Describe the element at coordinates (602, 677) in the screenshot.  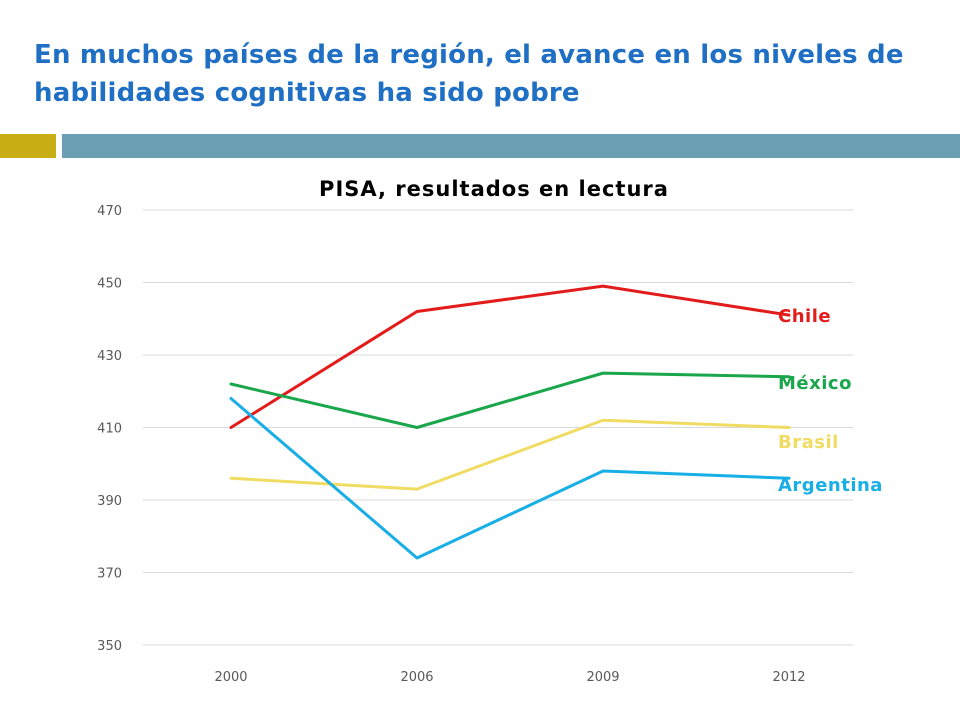
I see `x-tick-label: 2009` at that location.